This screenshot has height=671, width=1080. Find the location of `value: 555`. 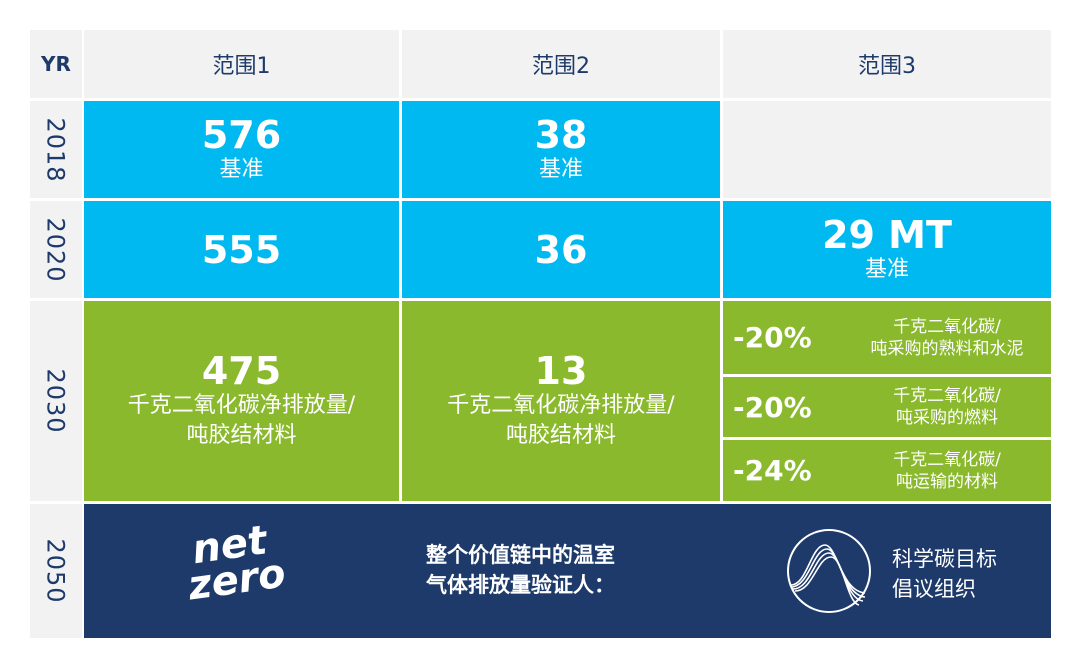

value: 555 is located at coordinates (241, 249).